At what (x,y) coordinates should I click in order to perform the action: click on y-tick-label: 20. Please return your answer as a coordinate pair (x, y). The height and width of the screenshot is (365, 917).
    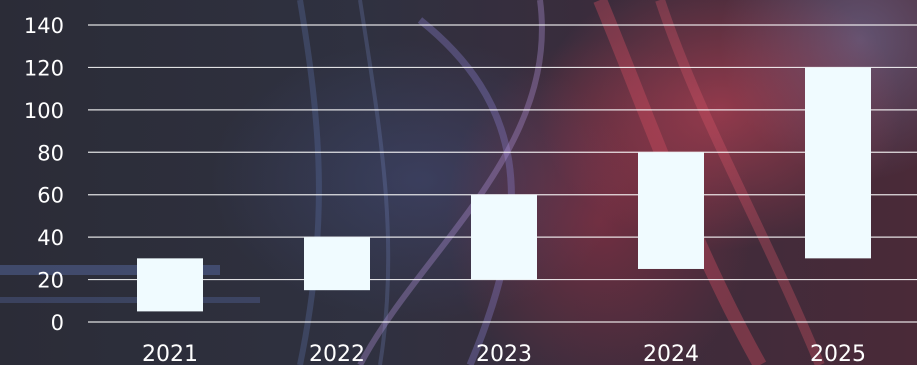
    Looking at the image, I should click on (50, 281).